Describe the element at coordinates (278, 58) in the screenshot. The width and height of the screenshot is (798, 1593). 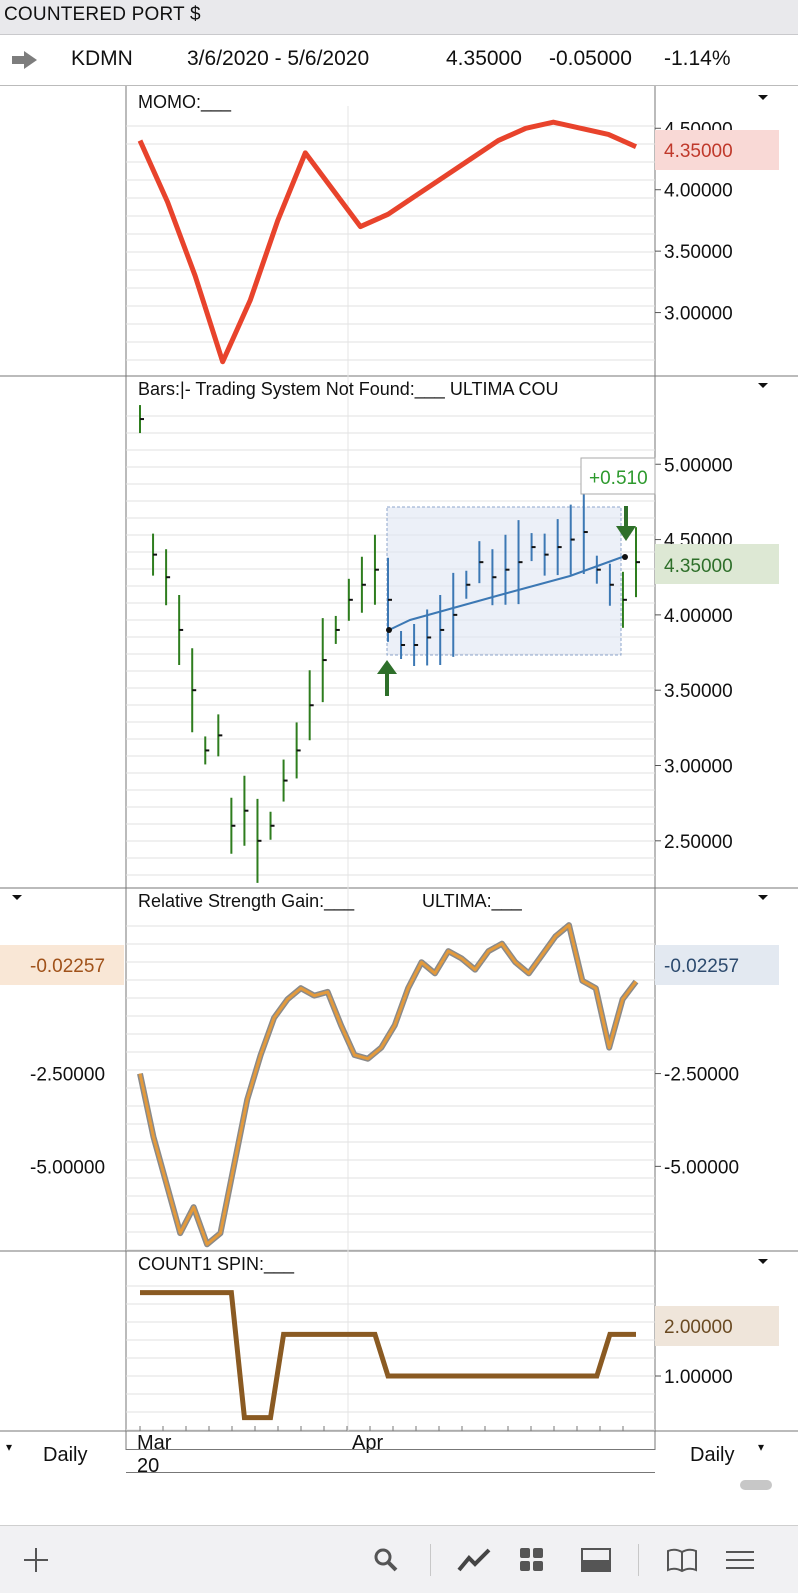
I see `date-range: 3/6/2020 - 5/6/2020` at that location.